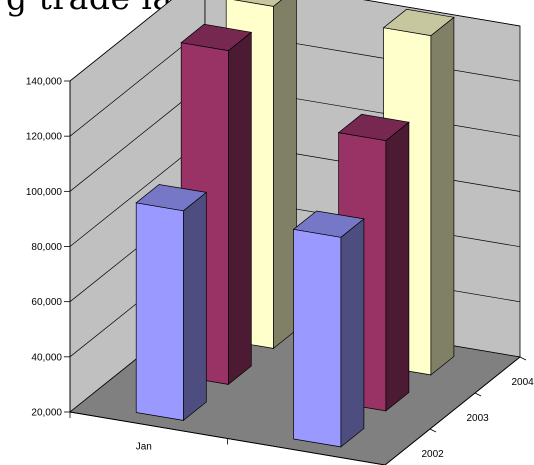 The image size is (534, 465). Describe the element at coordinates (46, 413) in the screenshot. I see `y-tick-label: 20,000` at that location.